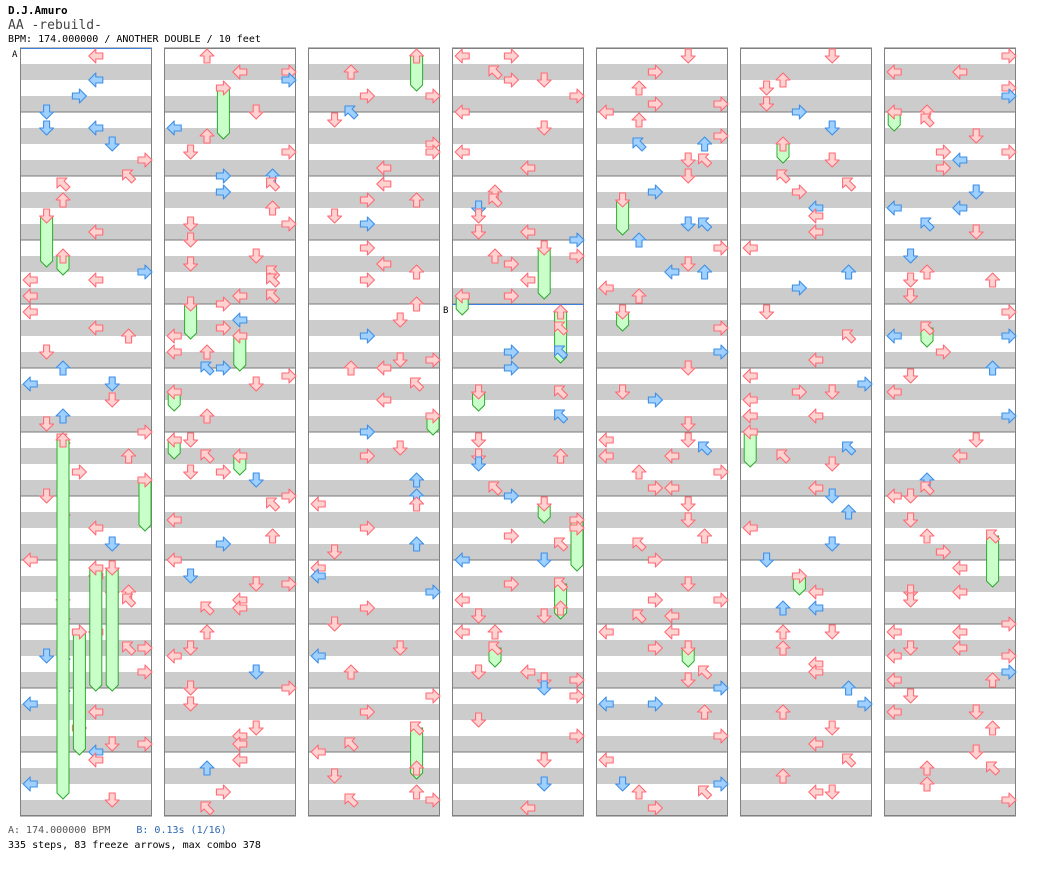 The image size is (1040, 876). I want to click on footer-speed-line: A: 174.000000 BPM B: 0.13s (1/16), so click(117, 830).